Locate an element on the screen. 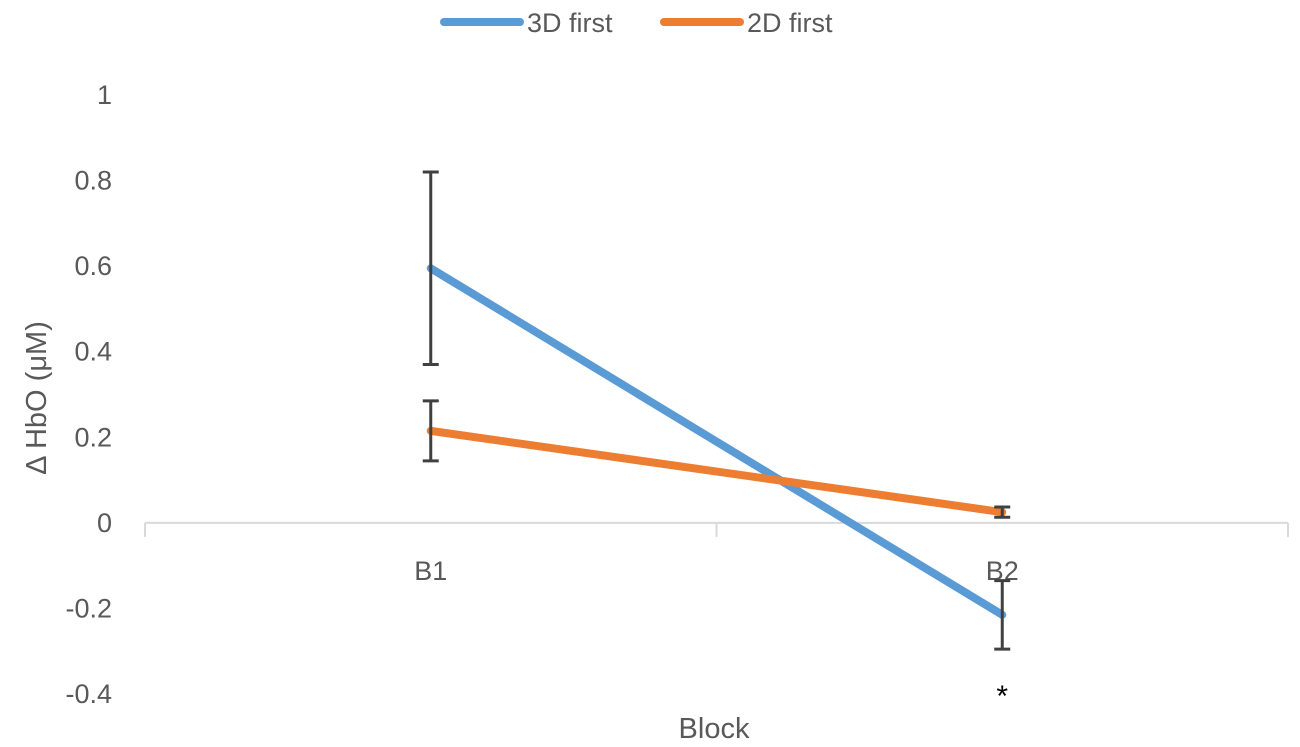  y-tick-label: 1 is located at coordinates (104, 95).